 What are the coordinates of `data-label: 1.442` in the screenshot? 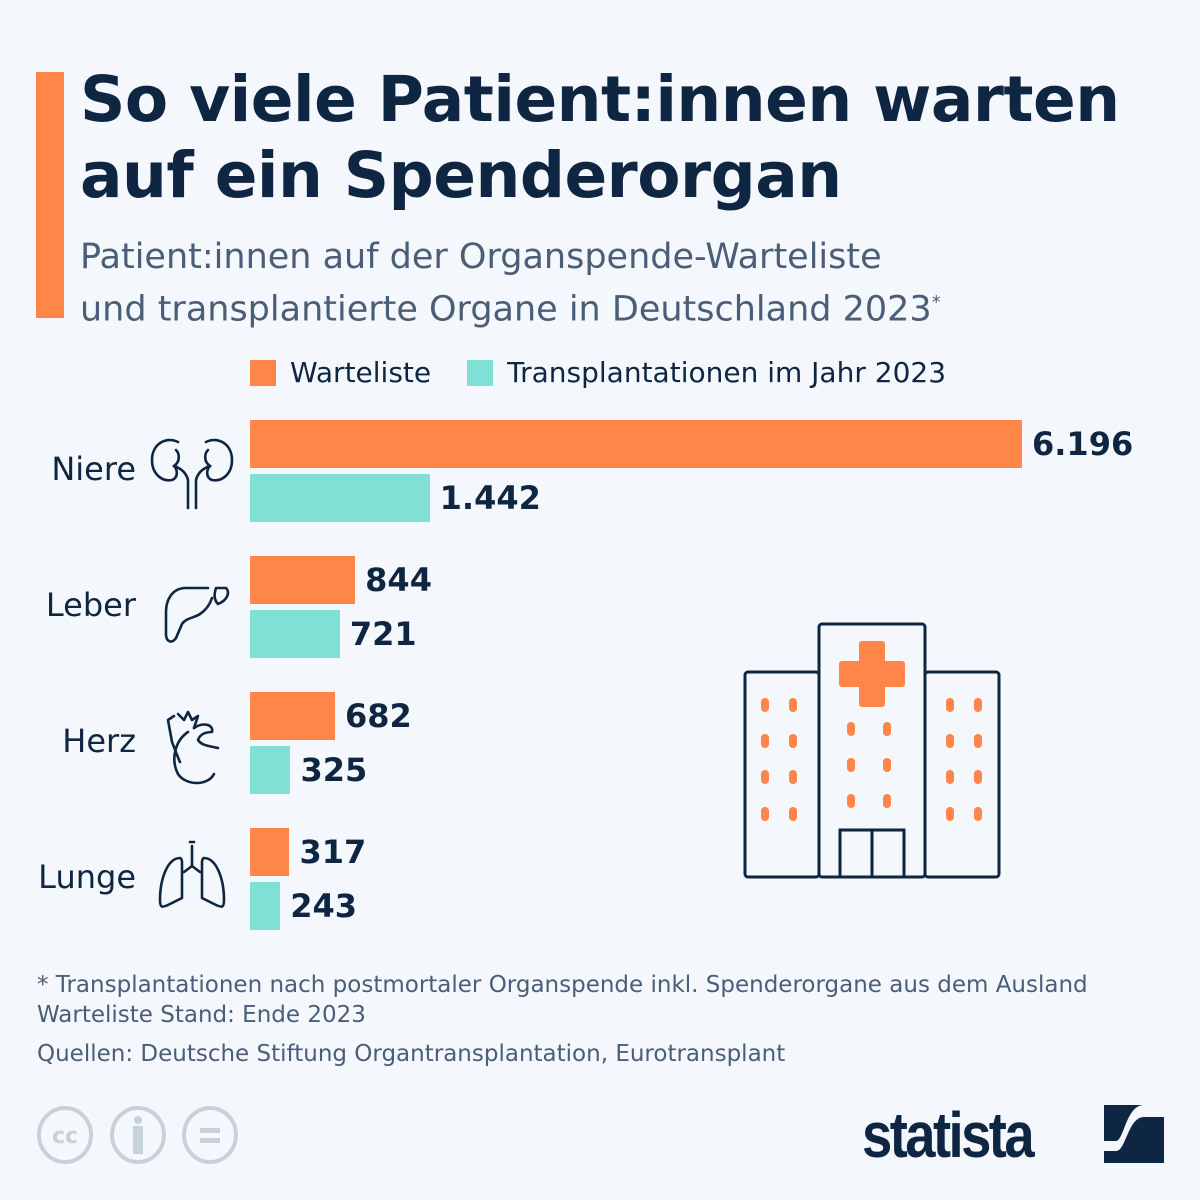 It's located at (490, 498).